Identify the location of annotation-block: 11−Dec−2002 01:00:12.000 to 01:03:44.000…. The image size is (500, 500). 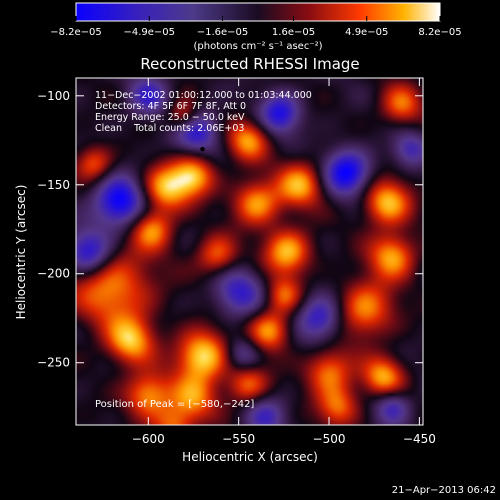
(203, 112).